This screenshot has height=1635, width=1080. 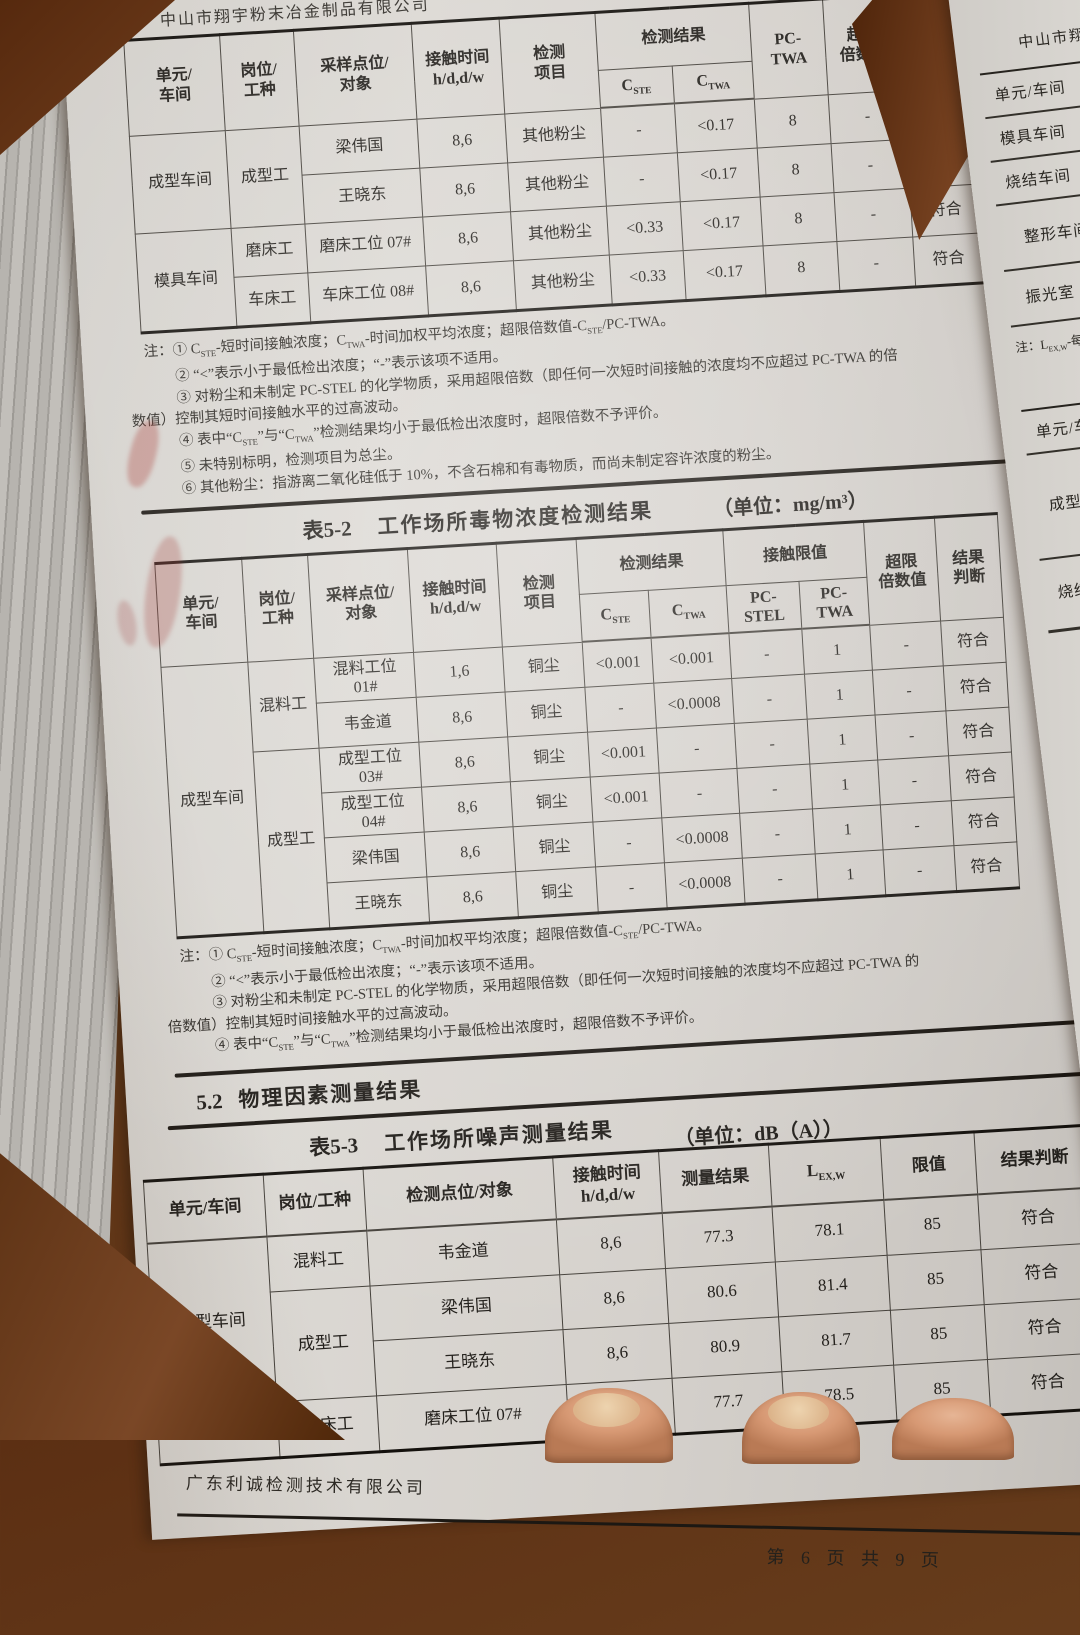 I want to click on header-cell: 检测 项目, so click(x=550, y=63).